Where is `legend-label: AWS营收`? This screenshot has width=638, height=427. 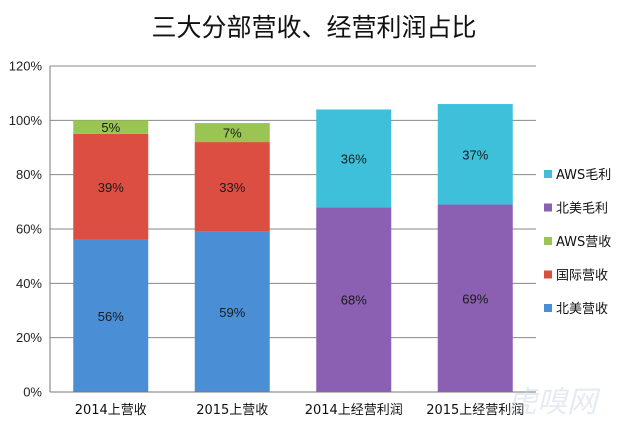 legend-label: AWS营收 is located at coordinates (583, 242).